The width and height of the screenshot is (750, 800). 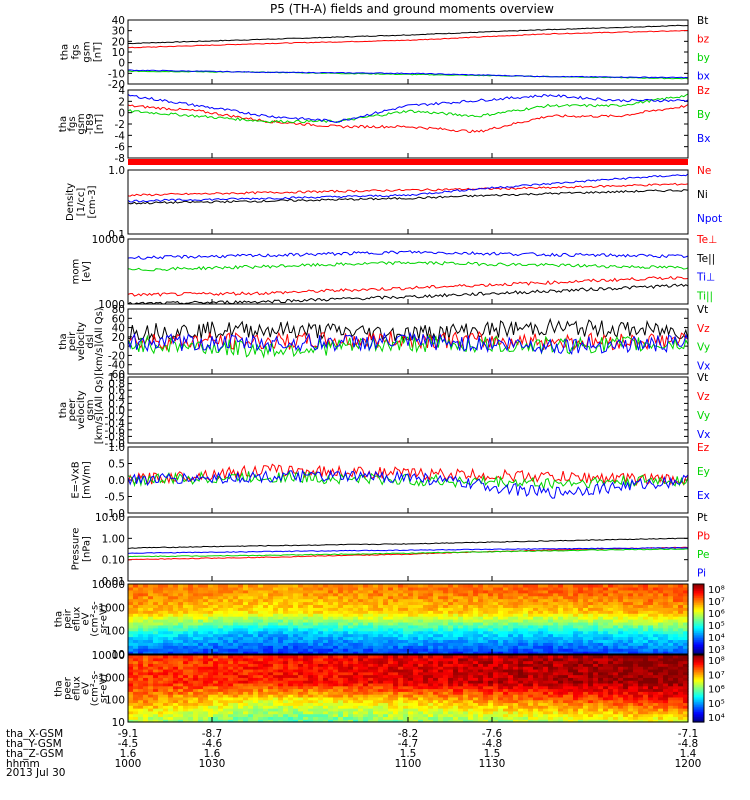 What do you see at coordinates (76, 479) in the screenshot?
I see `panel-6-ylabel: E=-VxB` at bounding box center [76, 479].